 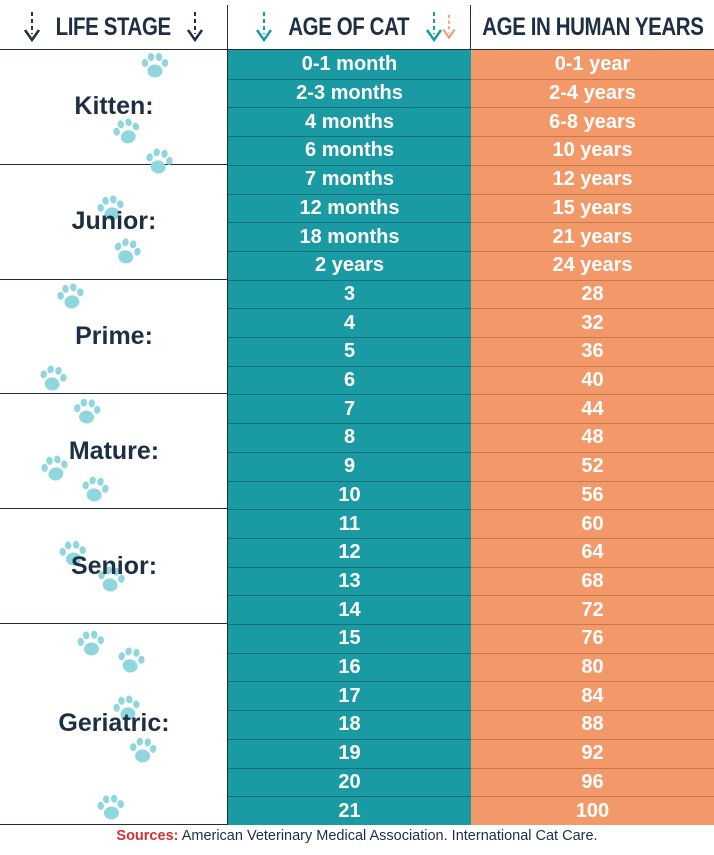 I want to click on stage-label: Prime:, so click(x=114, y=335).